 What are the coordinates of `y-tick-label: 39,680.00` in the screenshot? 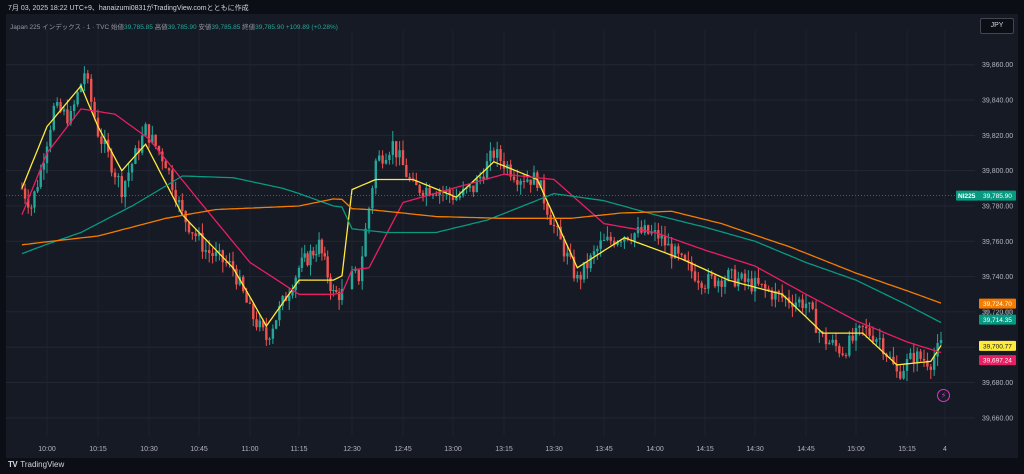 It's located at (997, 383).